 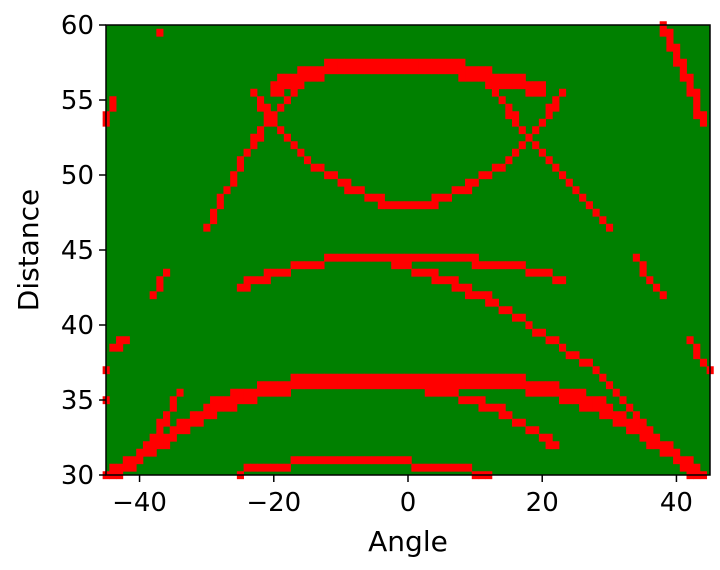 I want to click on x-tick-label: 0, so click(x=408, y=503).